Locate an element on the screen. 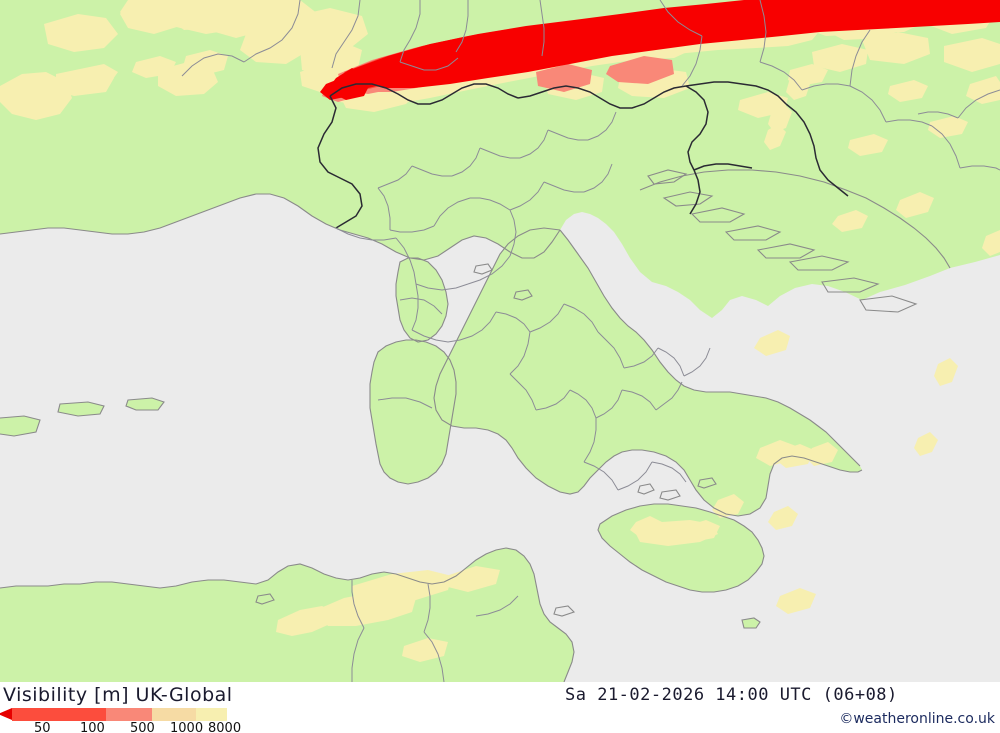 The height and width of the screenshot is (733, 1000). legend-colorbar is located at coordinates (113, 714).